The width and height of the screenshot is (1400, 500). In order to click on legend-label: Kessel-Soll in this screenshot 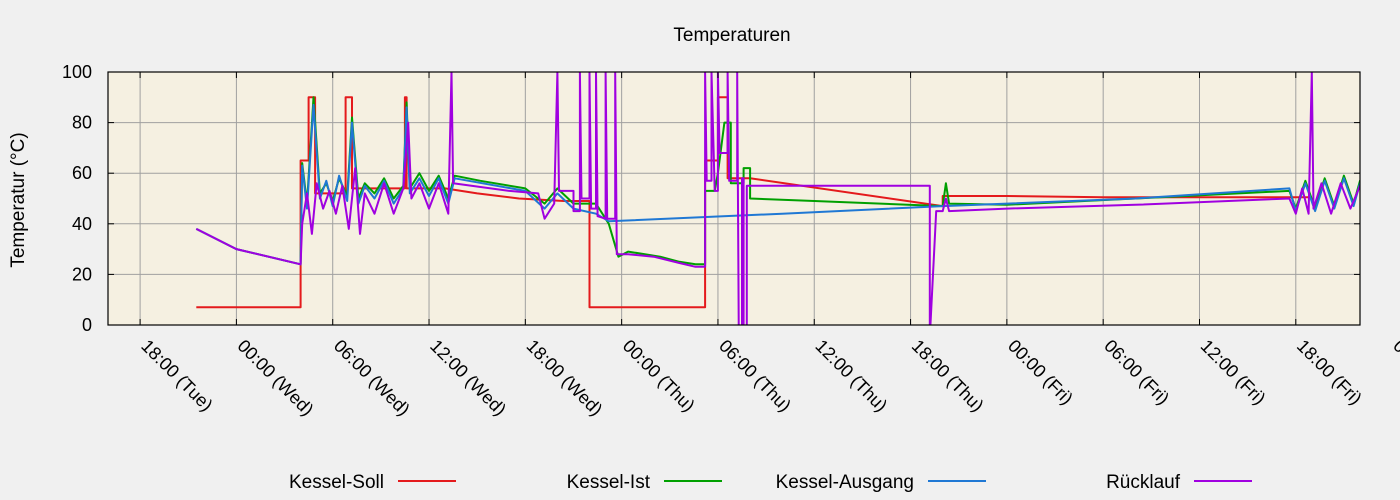, I will do `click(336, 482)`.